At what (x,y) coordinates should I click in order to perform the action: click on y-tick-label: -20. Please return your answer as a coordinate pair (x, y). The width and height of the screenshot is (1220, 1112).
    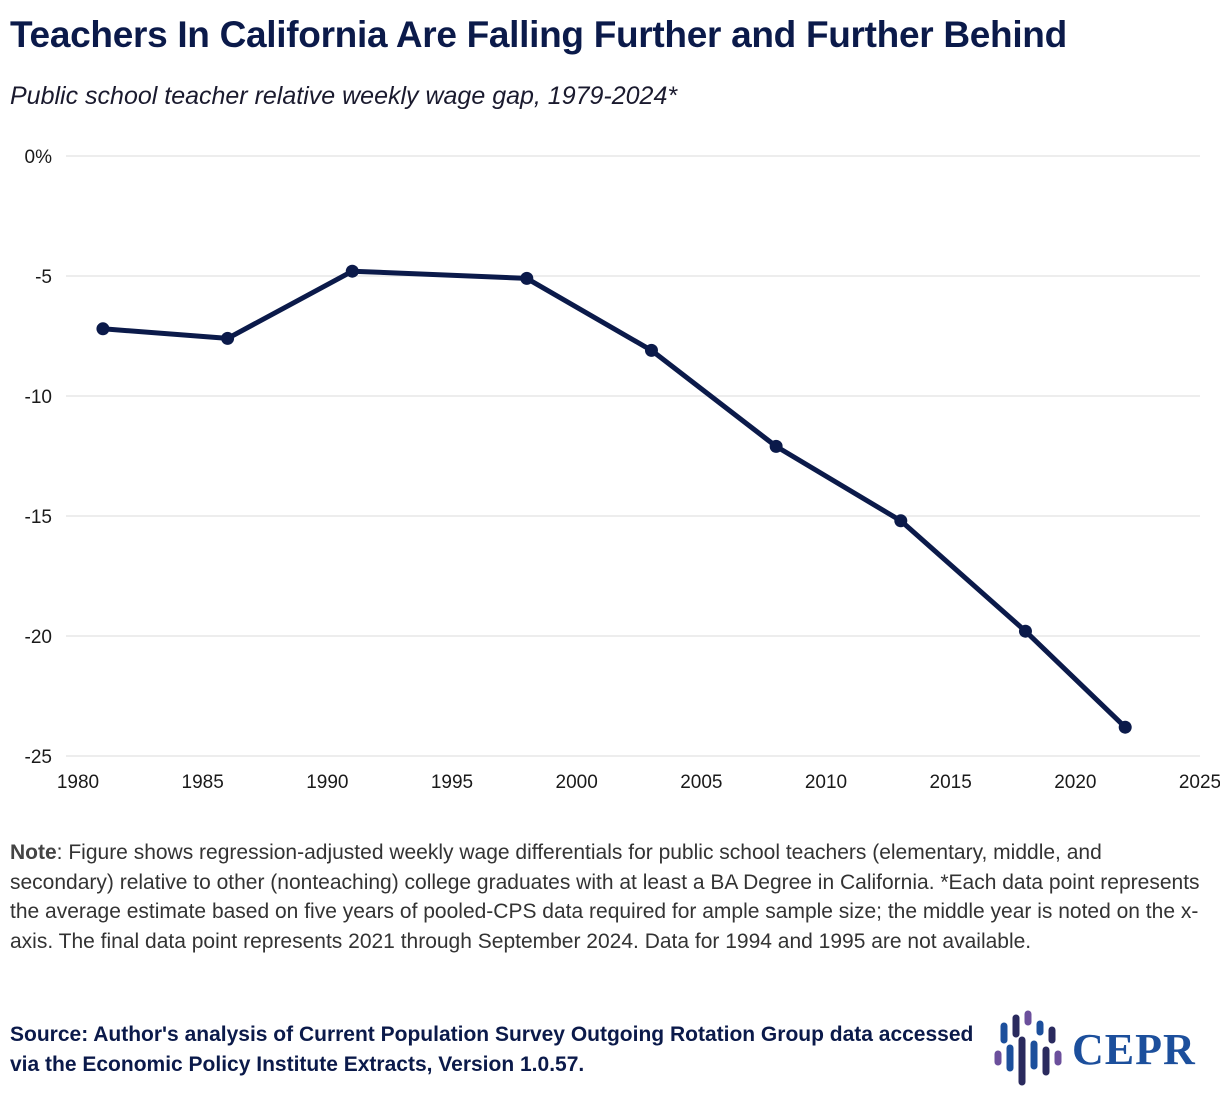
    Looking at the image, I should click on (38, 637).